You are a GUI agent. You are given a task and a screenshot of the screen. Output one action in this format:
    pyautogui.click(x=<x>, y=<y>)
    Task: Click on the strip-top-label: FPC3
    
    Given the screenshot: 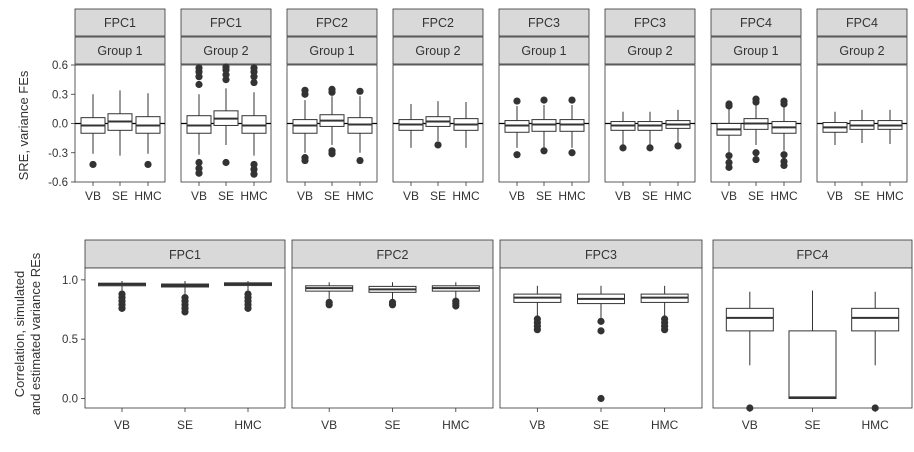 What is the action you would take?
    pyautogui.click(x=650, y=23)
    